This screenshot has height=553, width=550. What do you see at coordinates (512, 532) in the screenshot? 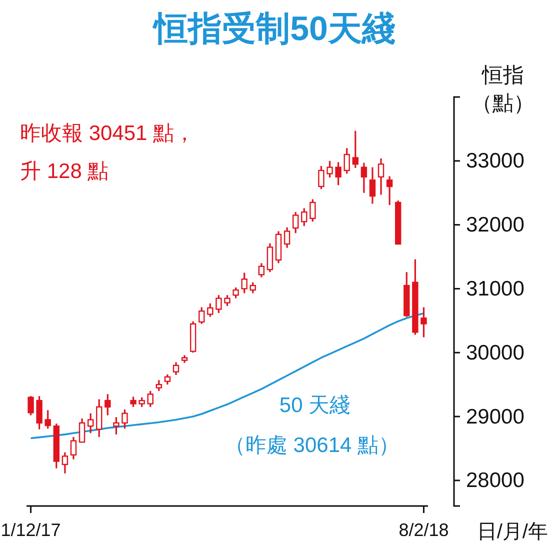
I see `x-axis-title: 日/月/年` at bounding box center [512, 532].